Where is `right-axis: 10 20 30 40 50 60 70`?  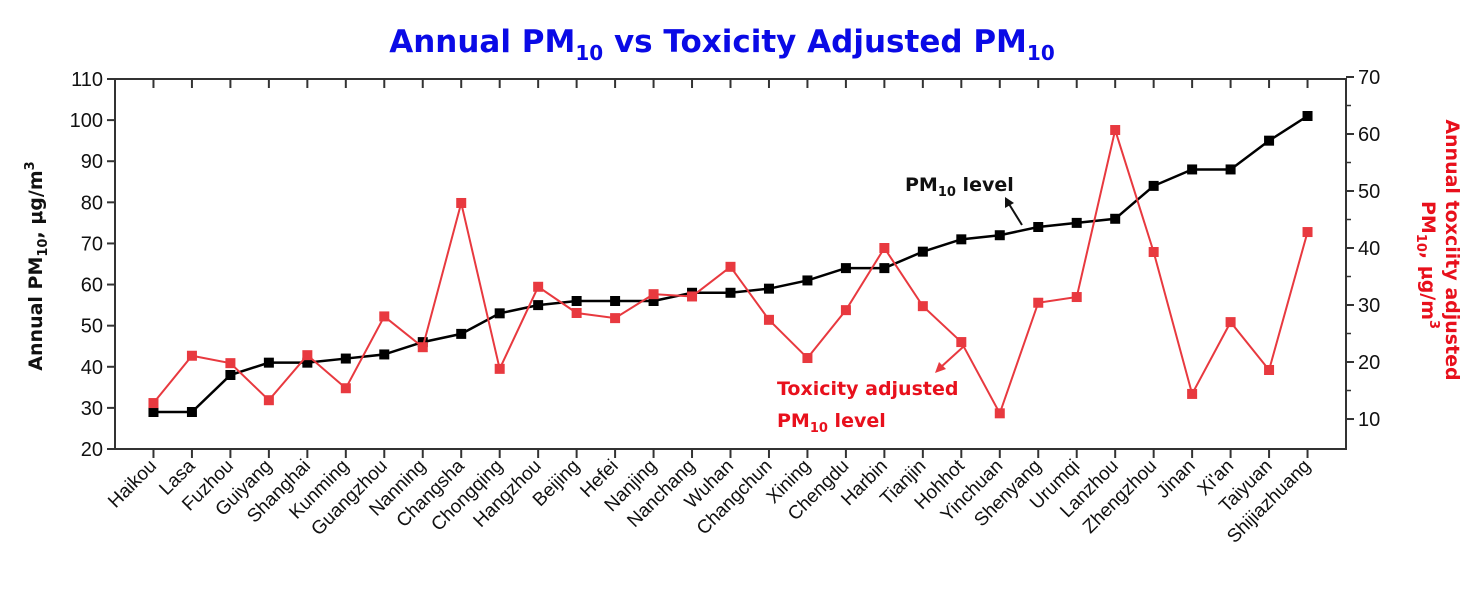 right-axis: 10 20 30 40 50 60 70 is located at coordinates (1363, 249).